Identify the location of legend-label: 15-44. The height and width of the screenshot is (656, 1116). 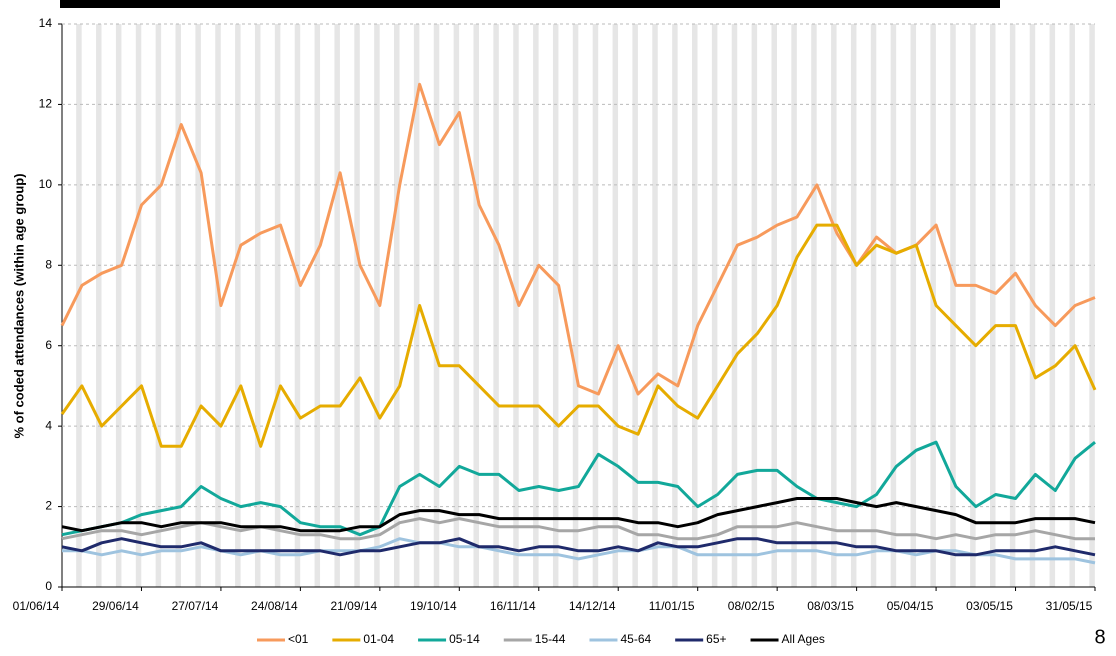
(550, 639).